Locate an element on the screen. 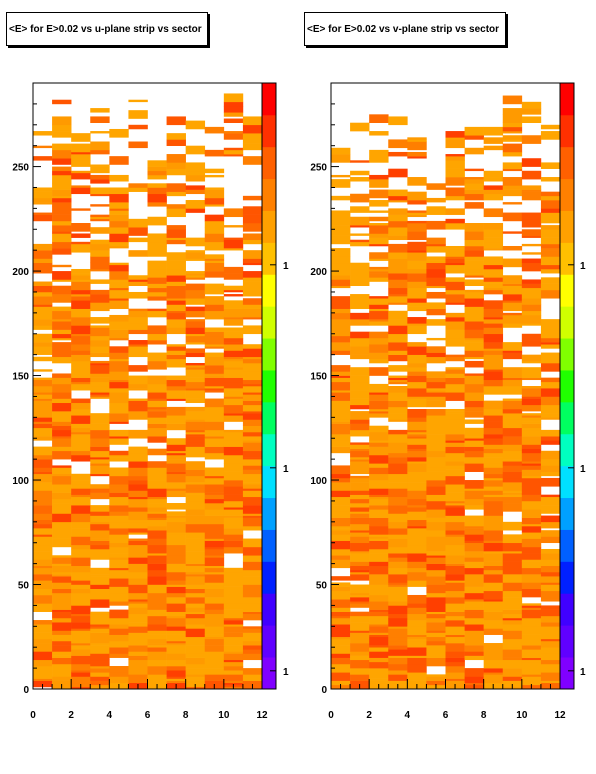  colorbar-label: 1 is located at coordinates (286, 672).